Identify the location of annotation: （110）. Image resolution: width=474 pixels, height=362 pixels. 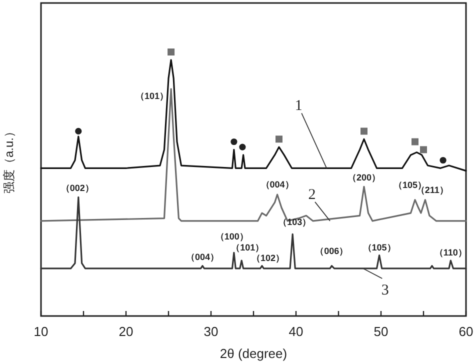
(450, 253).